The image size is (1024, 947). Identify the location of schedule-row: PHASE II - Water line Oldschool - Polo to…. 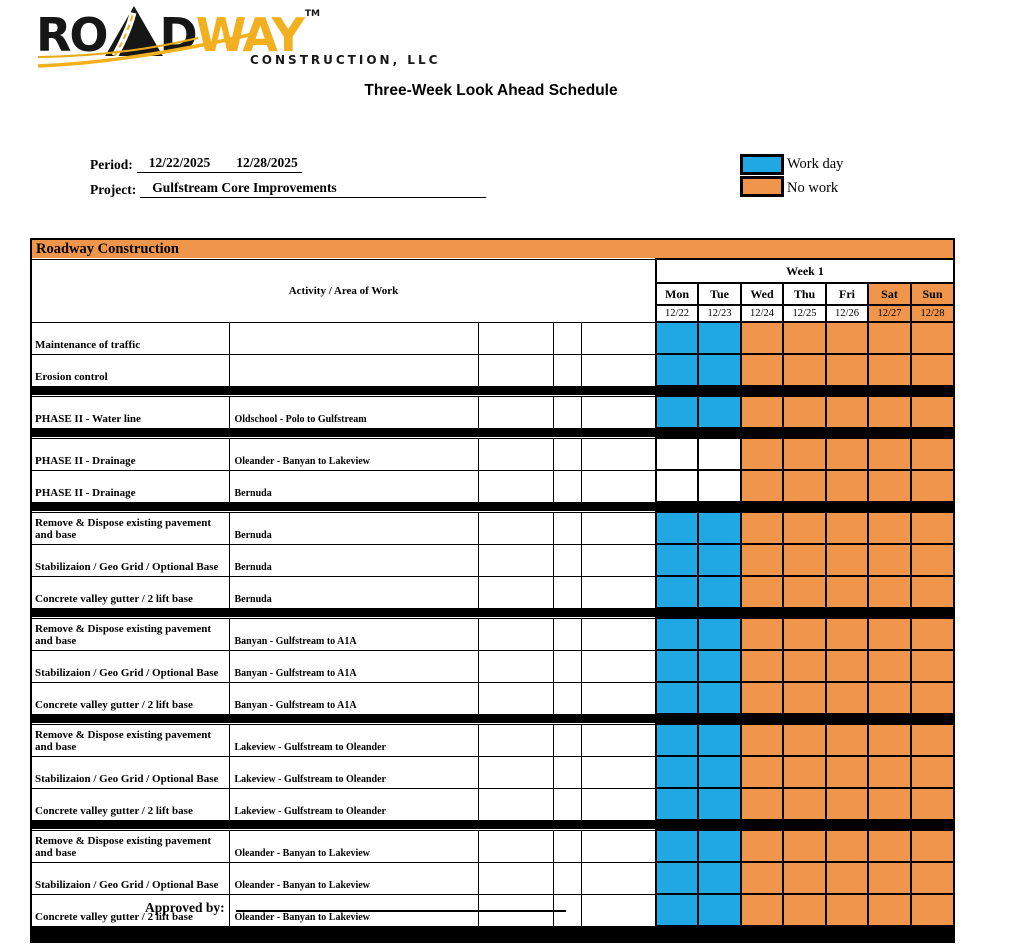
(492, 412).